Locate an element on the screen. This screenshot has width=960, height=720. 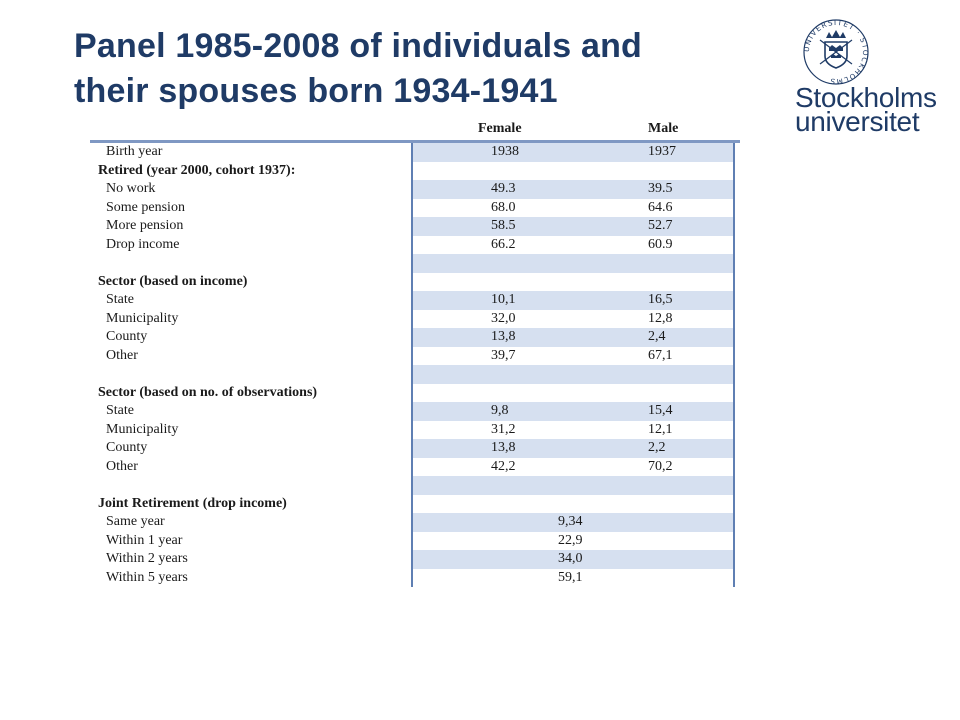
female-value: 10,1 is located at coordinates (503, 299).